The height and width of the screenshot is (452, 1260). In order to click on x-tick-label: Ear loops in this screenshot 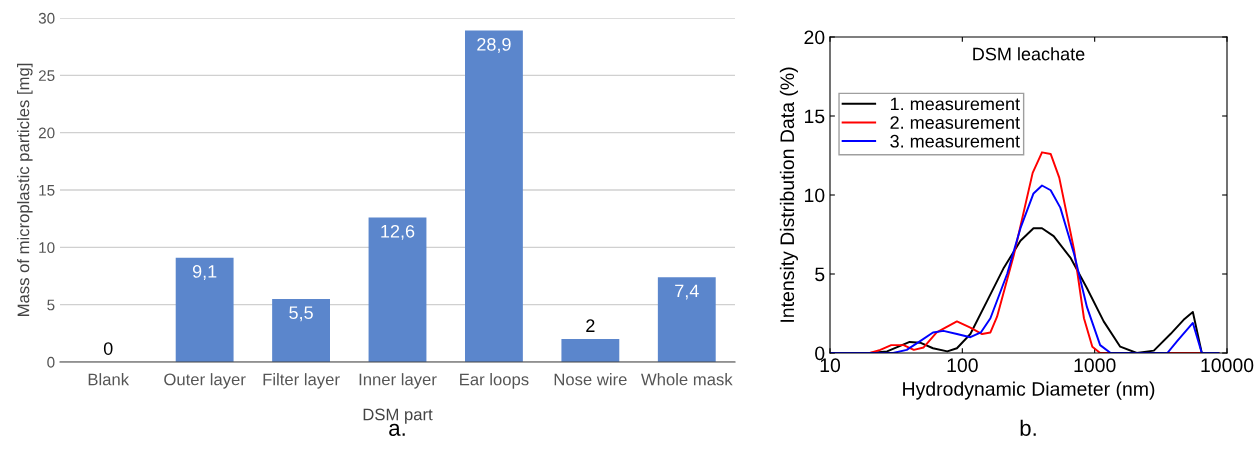, I will do `click(494, 381)`.